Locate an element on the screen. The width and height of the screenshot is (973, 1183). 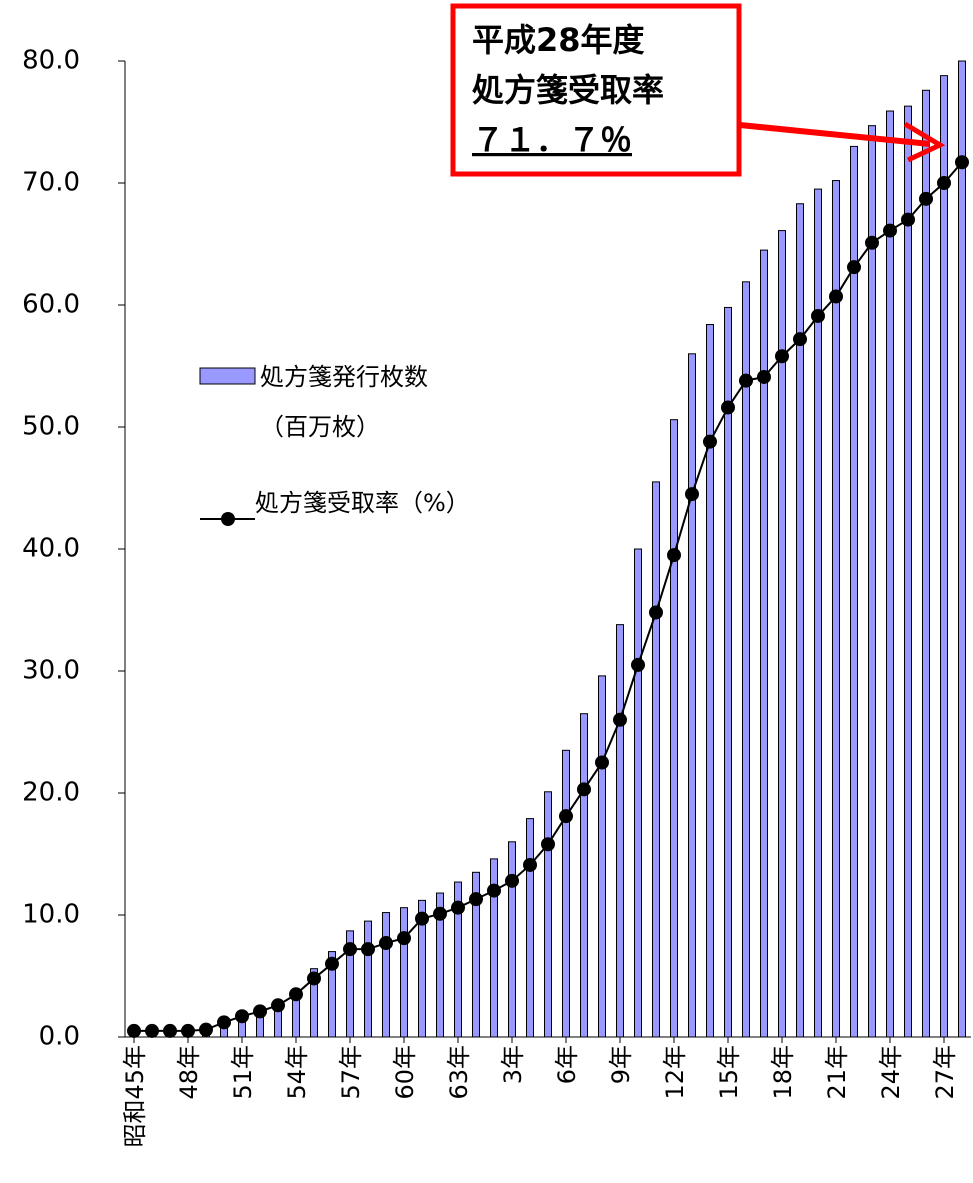
x-tick-label: 15年 is located at coordinates (729, 1072).